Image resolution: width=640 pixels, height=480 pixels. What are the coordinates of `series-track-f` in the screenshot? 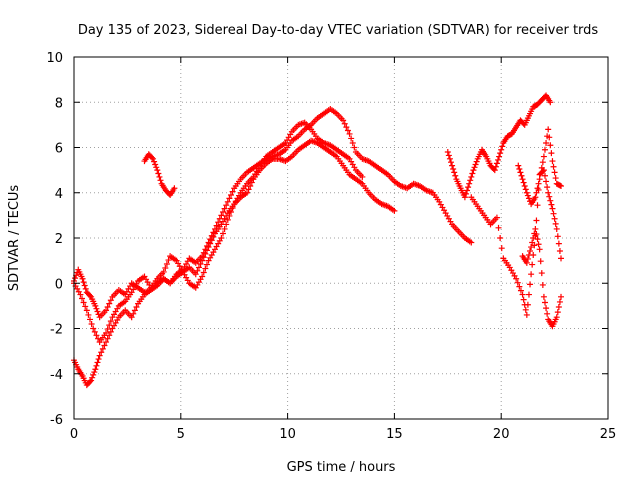 It's located at (540, 167).